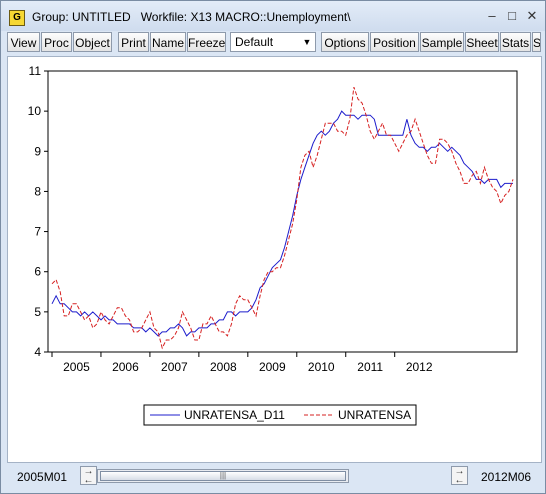  Describe the element at coordinates (37, 272) in the screenshot. I see `y-tick-label: 6` at that location.